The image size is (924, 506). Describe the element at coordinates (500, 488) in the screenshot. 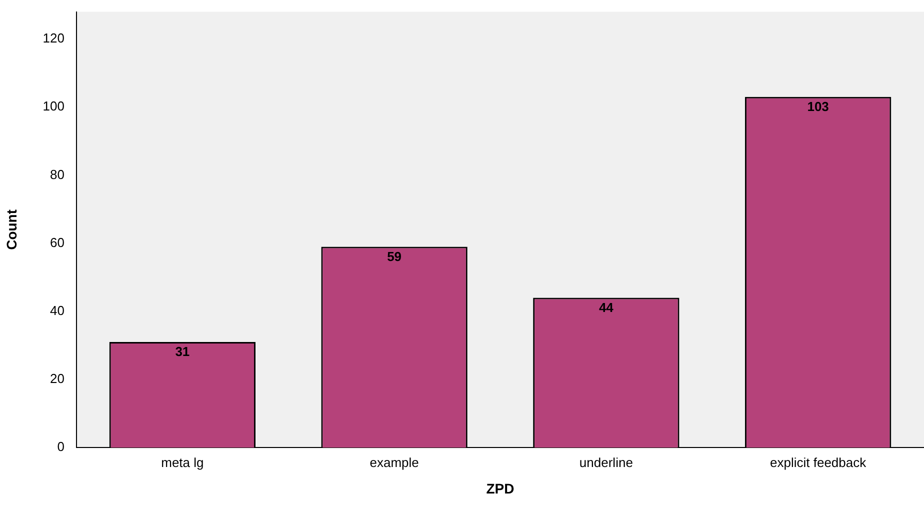

I see `x-axis-title: ZPD` at that location.